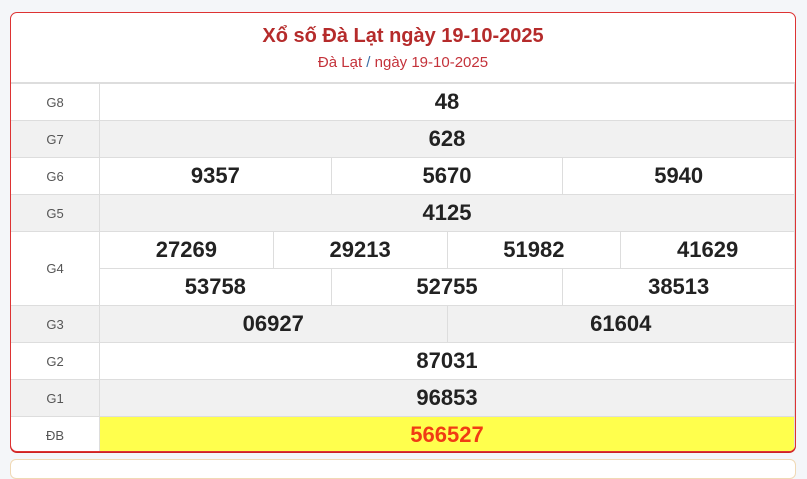 The image size is (807, 479). I want to click on prize-label: G7, so click(55, 139).